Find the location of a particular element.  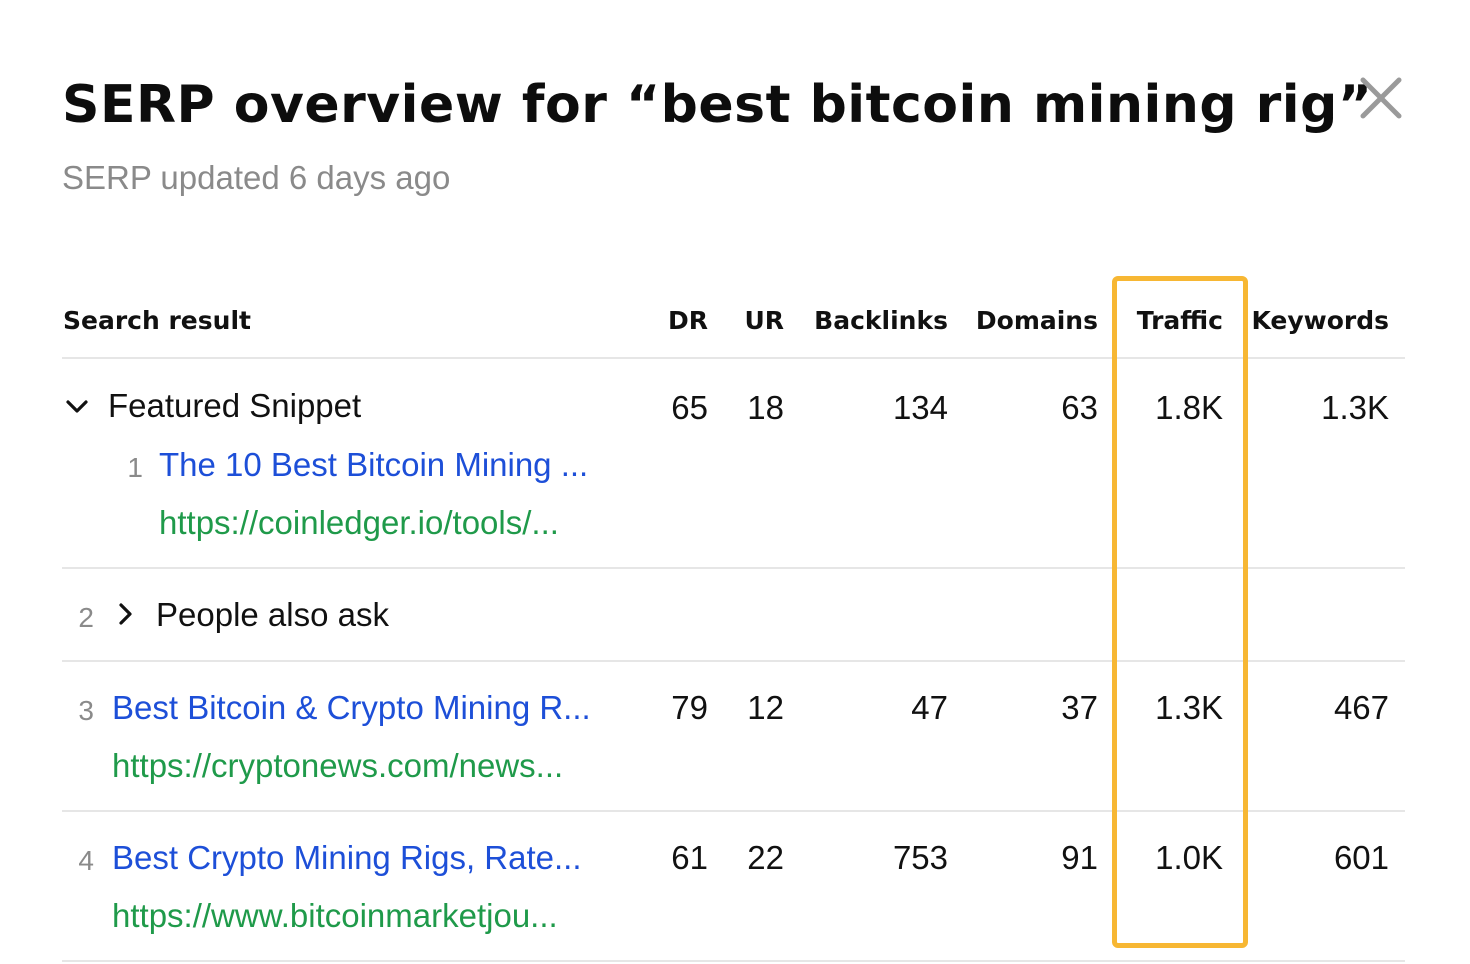

column-header-backlinks: Backlinks is located at coordinates (881, 320).